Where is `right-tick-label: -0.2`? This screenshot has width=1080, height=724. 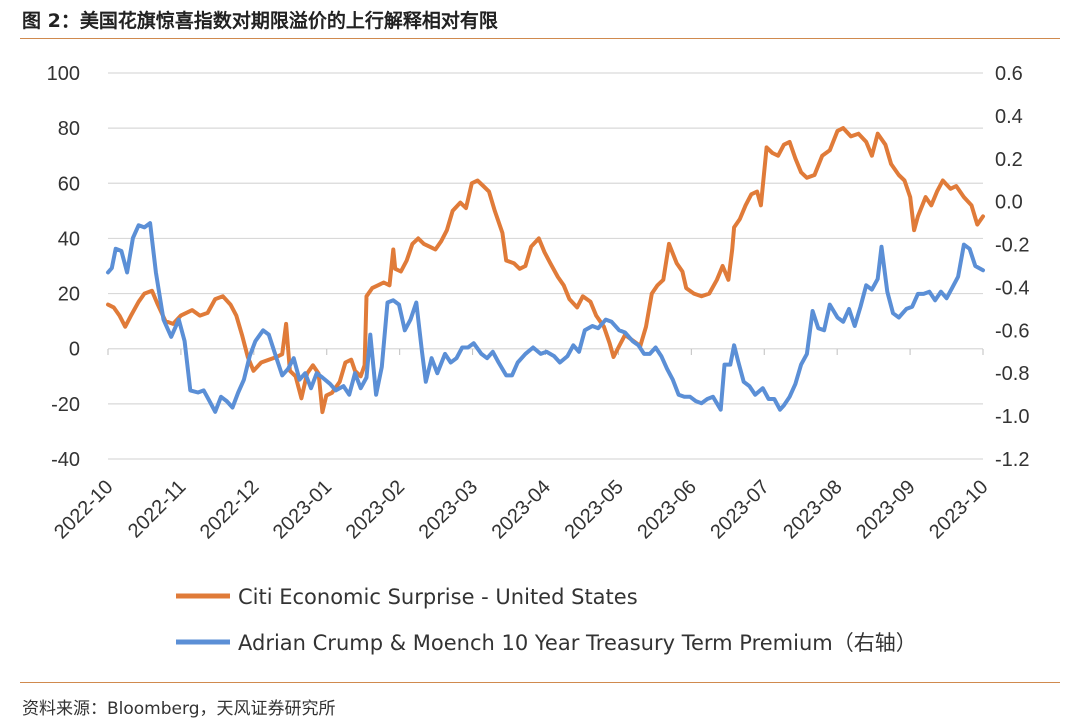 right-tick-label: -0.2 is located at coordinates (1012, 246).